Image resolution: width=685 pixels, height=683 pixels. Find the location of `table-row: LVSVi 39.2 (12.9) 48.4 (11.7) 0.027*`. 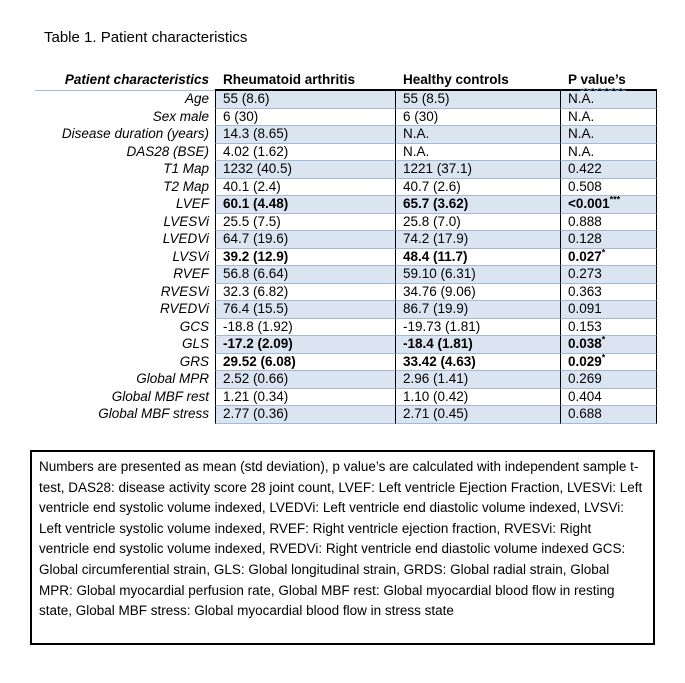

table-row: LVSVi 39.2 (12.9) 48.4 (11.7) 0.027* is located at coordinates (346, 257).